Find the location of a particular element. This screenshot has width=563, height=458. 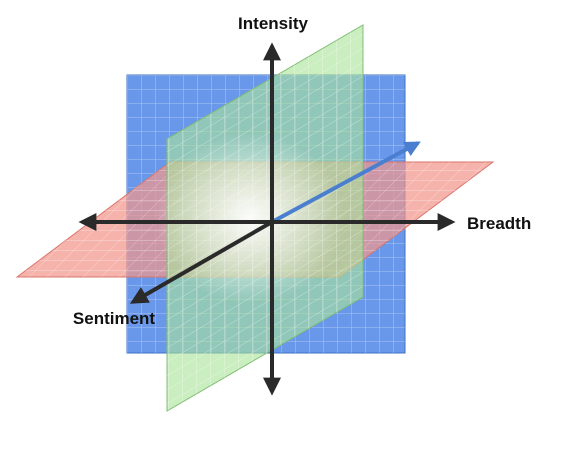

depth-axis-front-arrow is located at coordinates (201, 262).